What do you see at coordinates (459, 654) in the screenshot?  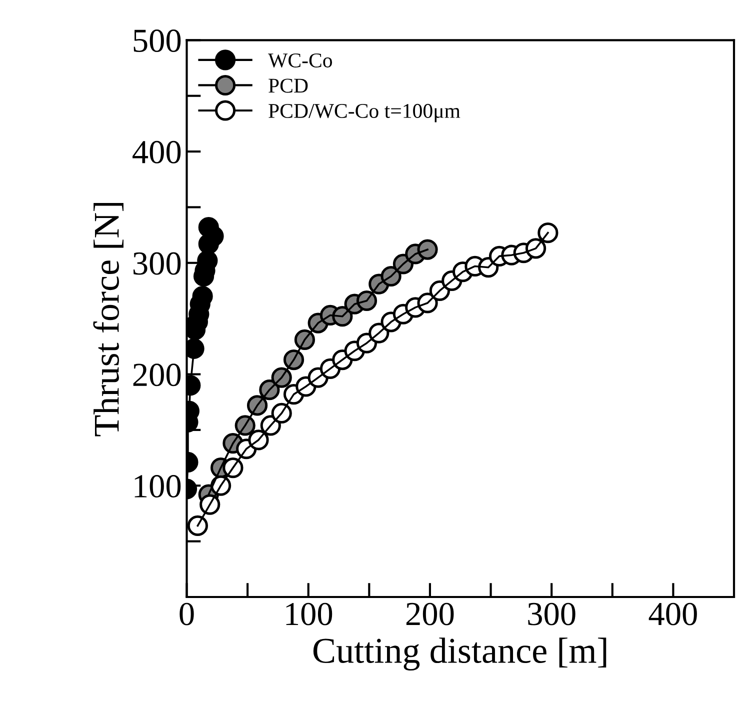 I see `x-axis-title: Cutting distance [m]` at bounding box center [459, 654].